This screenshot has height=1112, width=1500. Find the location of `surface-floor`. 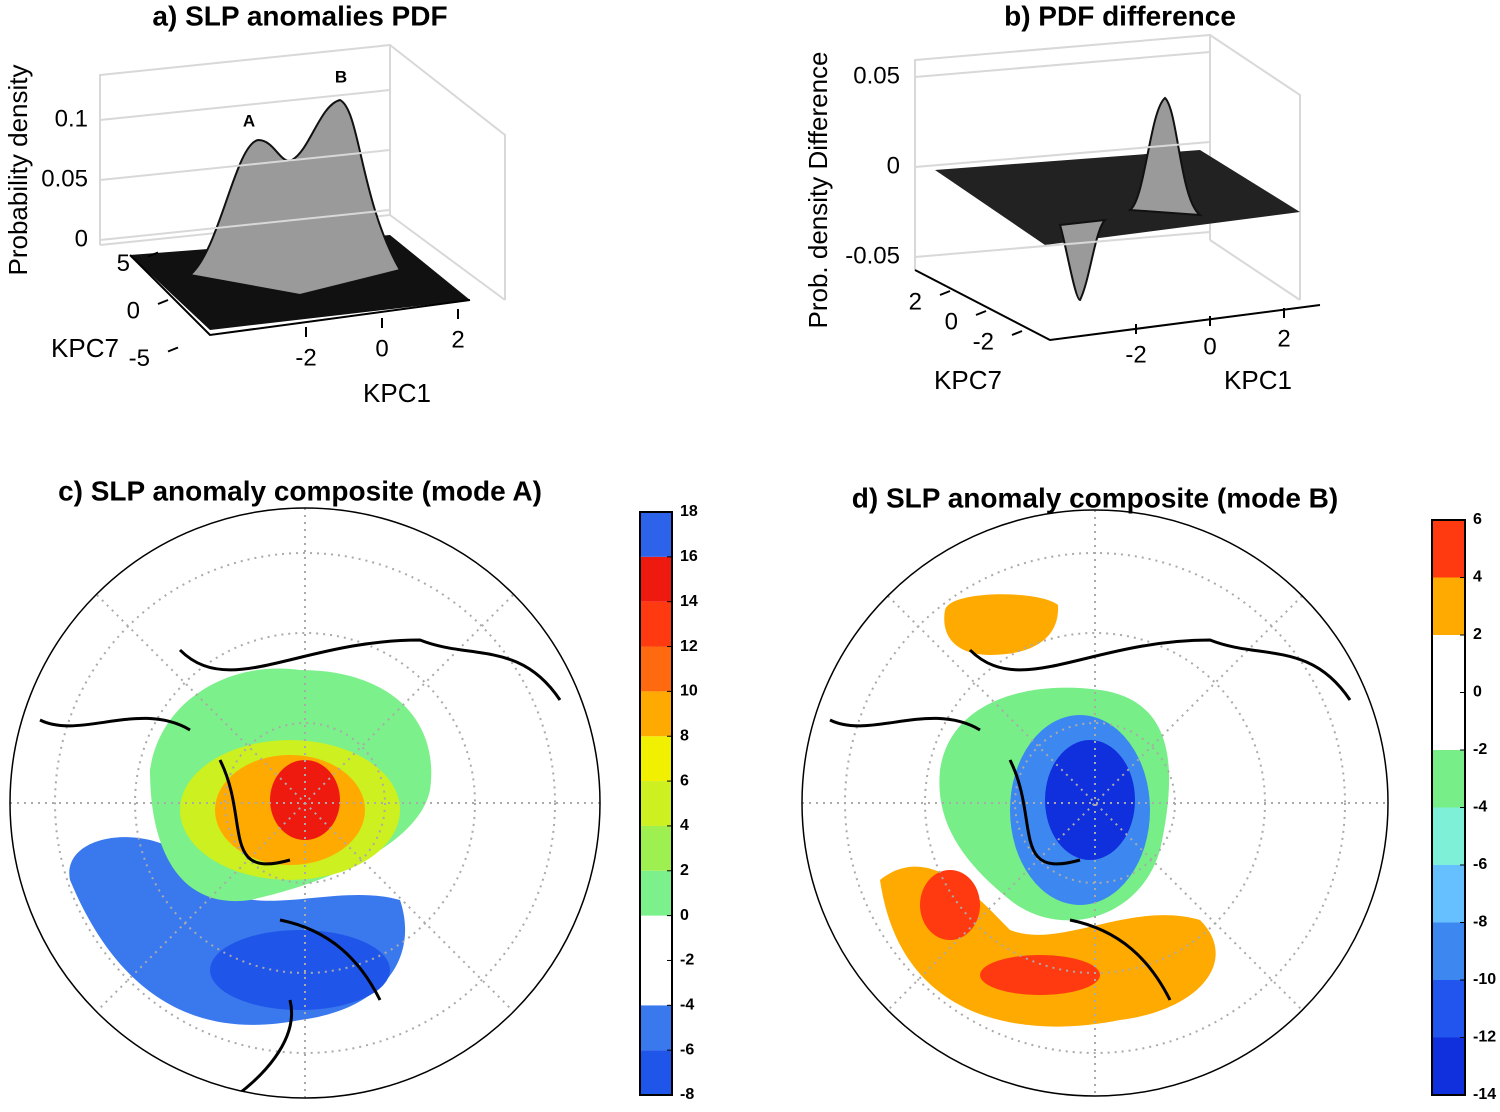

surface-floor is located at coordinates (1117, 197).